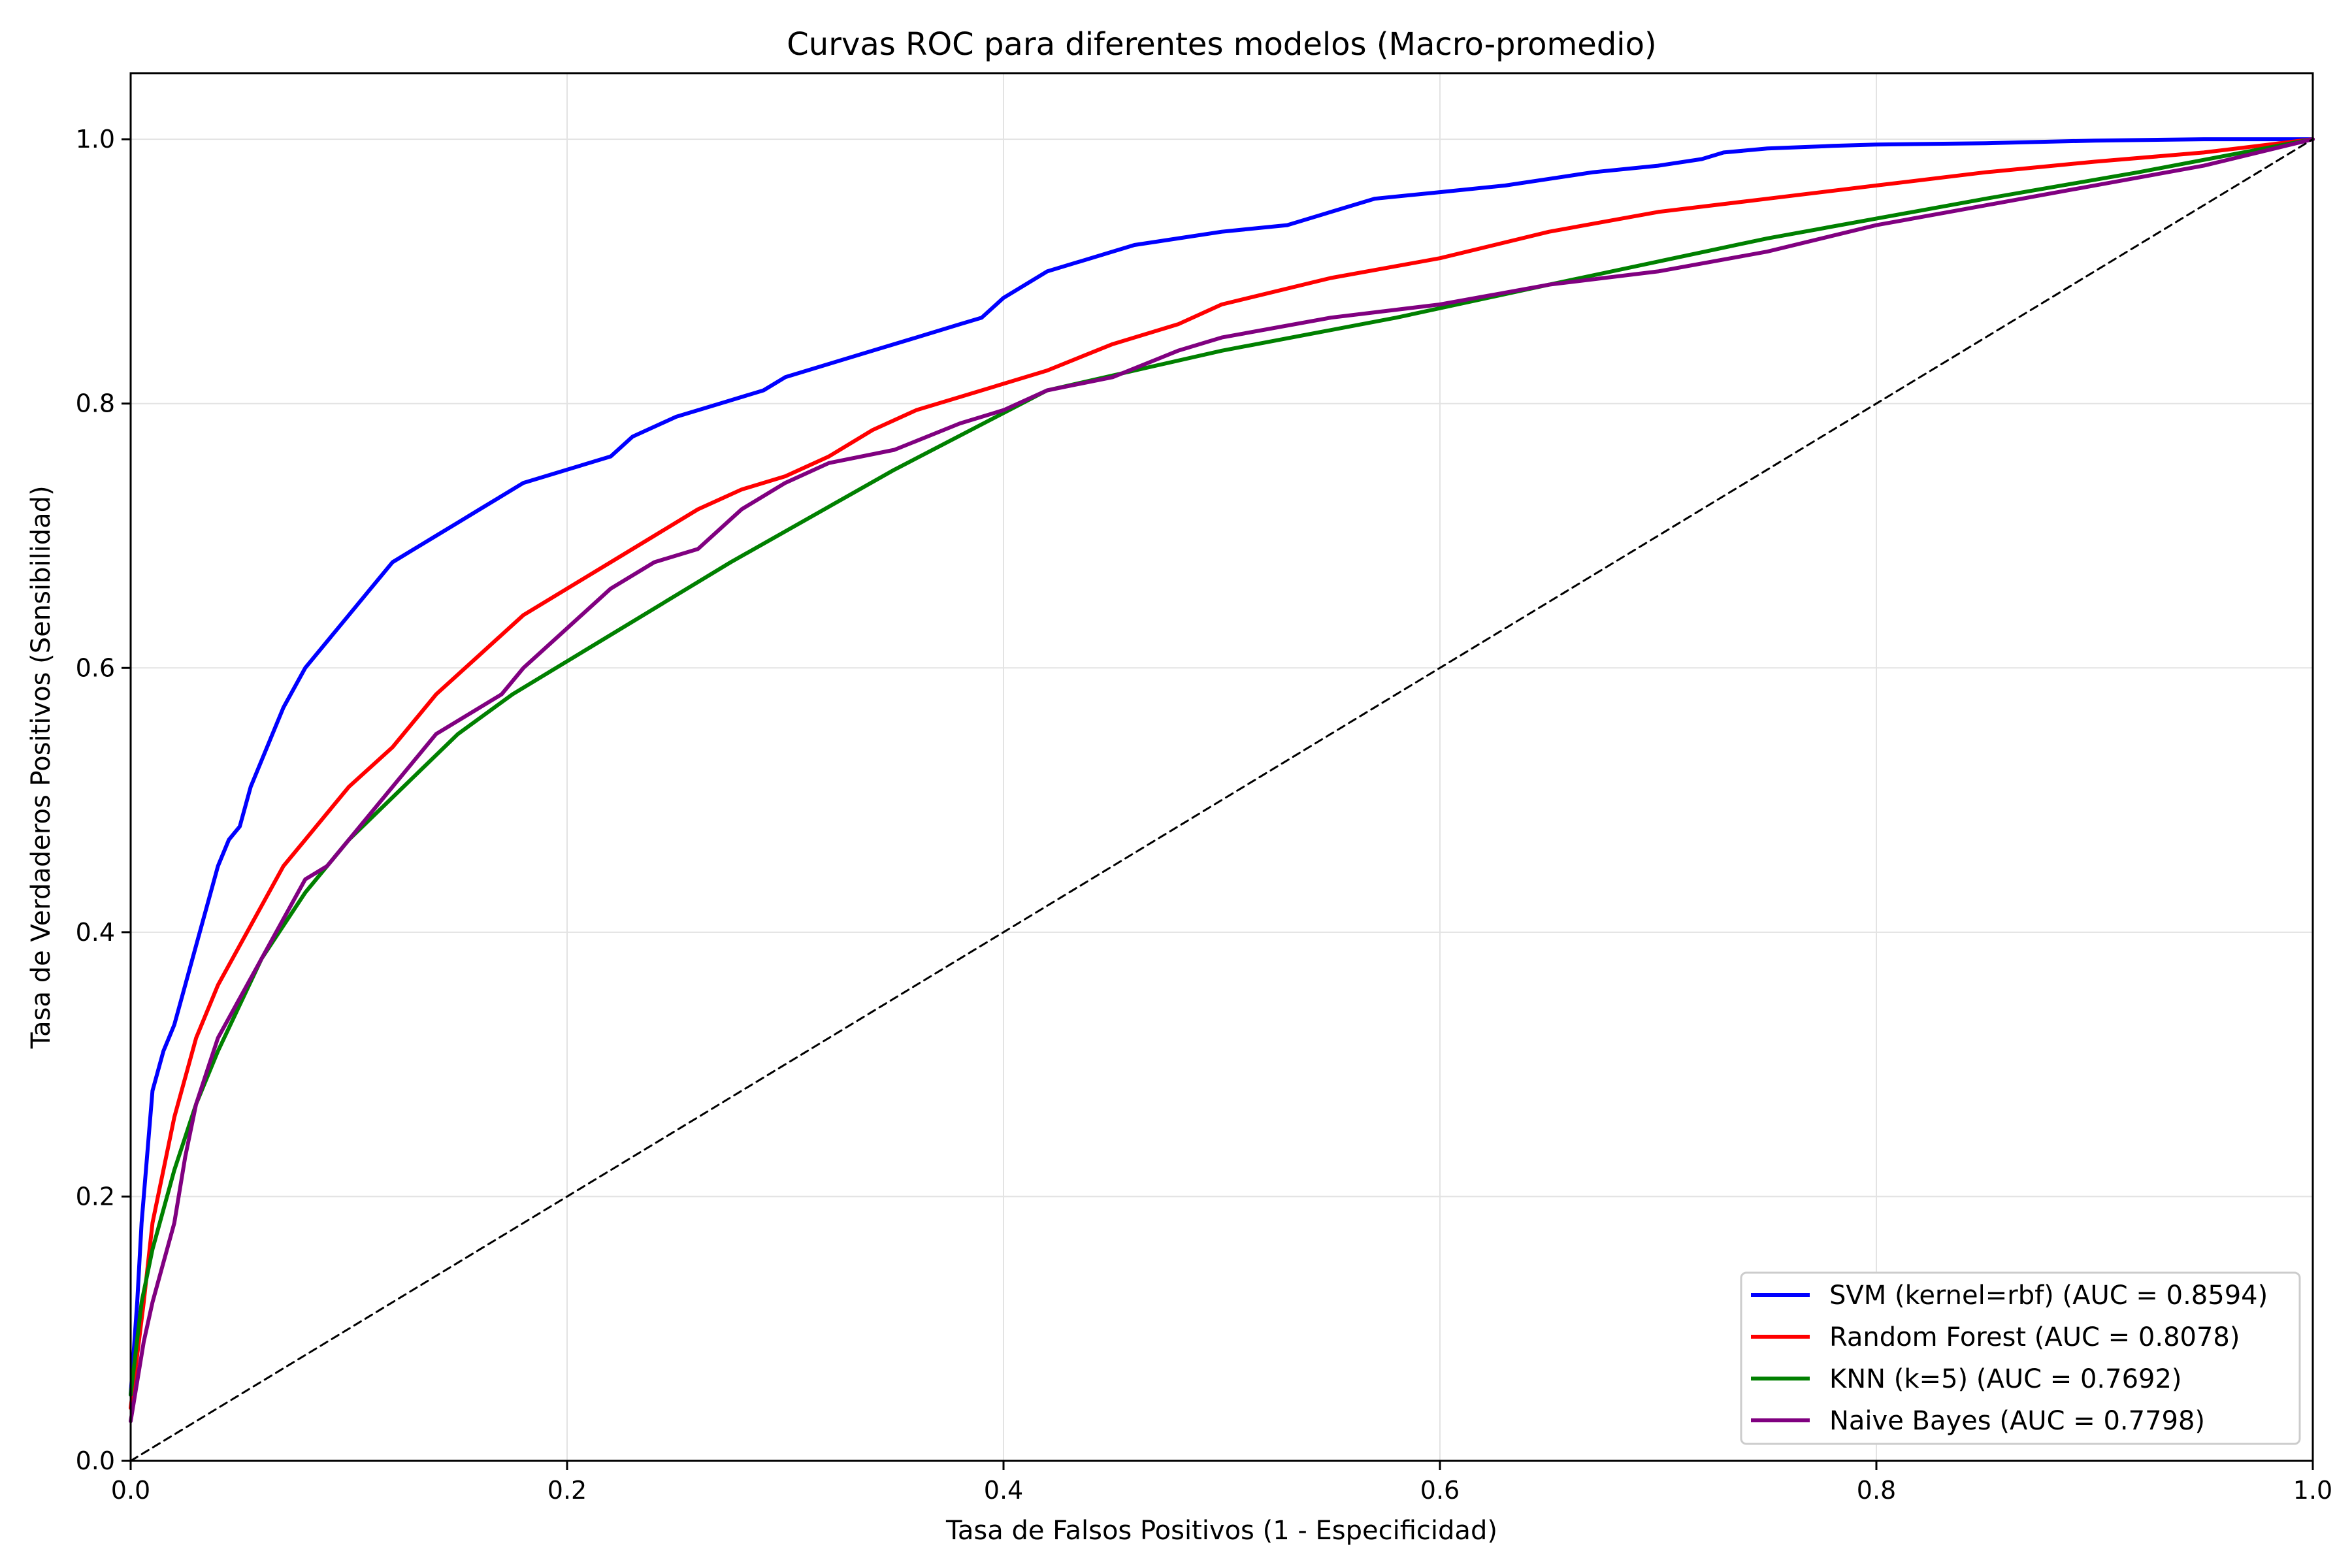  I want to click on y-tick-label: 1.0, so click(95, 139).